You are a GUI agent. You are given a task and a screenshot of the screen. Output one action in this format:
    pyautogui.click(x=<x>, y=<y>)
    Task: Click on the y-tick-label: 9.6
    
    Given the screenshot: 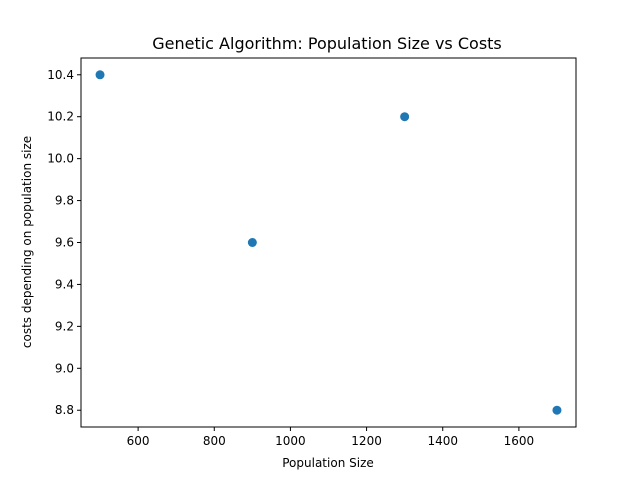 What is the action you would take?
    pyautogui.click(x=64, y=243)
    